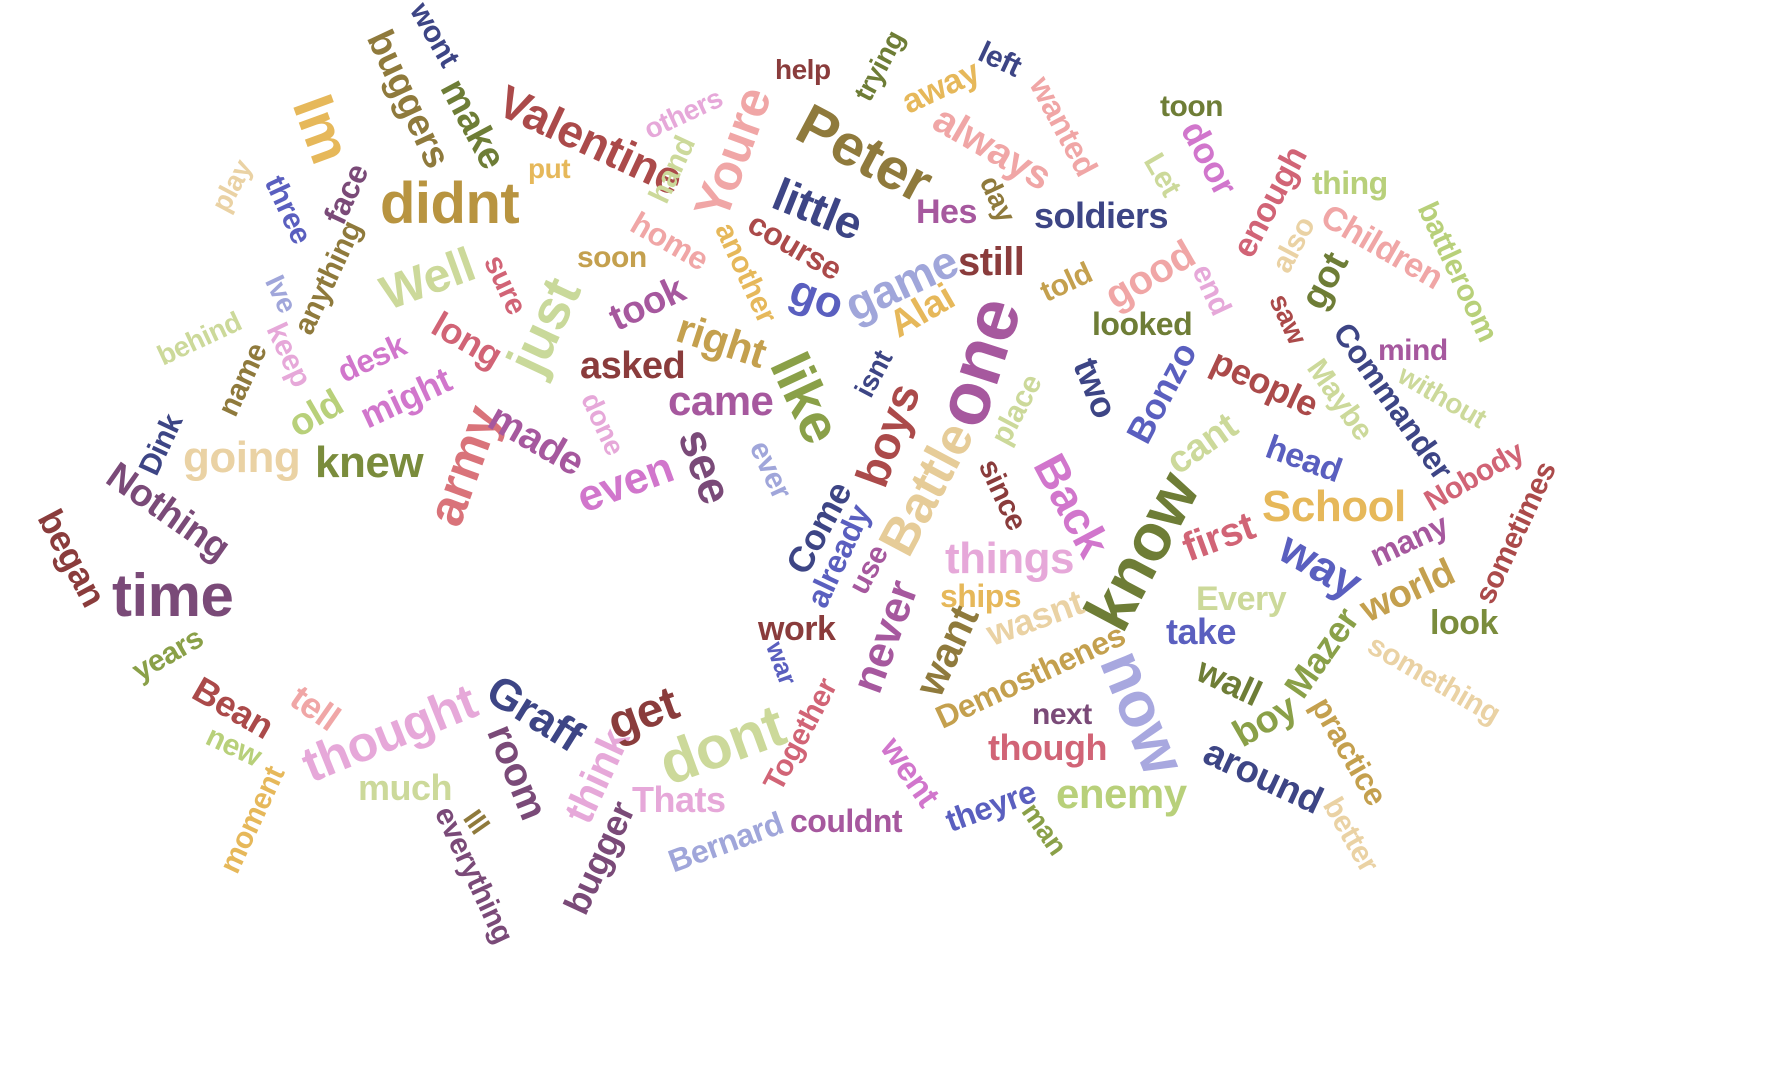 Image resolution: width=1790 pixels, height=1086 pixels. I want to click on word-head: head, so click(1303, 459).